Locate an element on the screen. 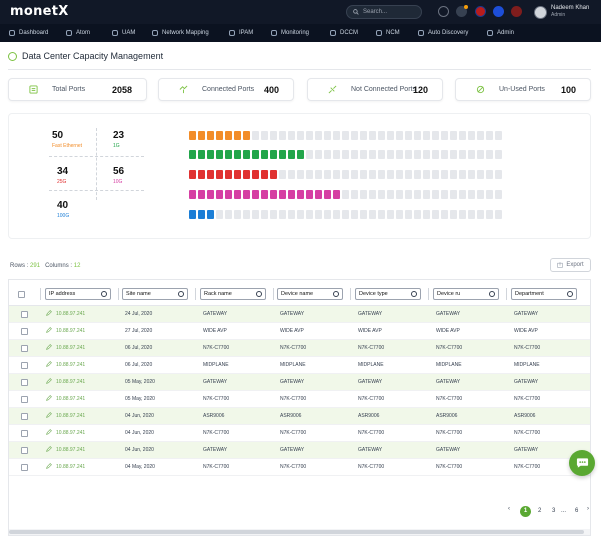 The image size is (601, 536). page-button-1: 1 is located at coordinates (525, 511).